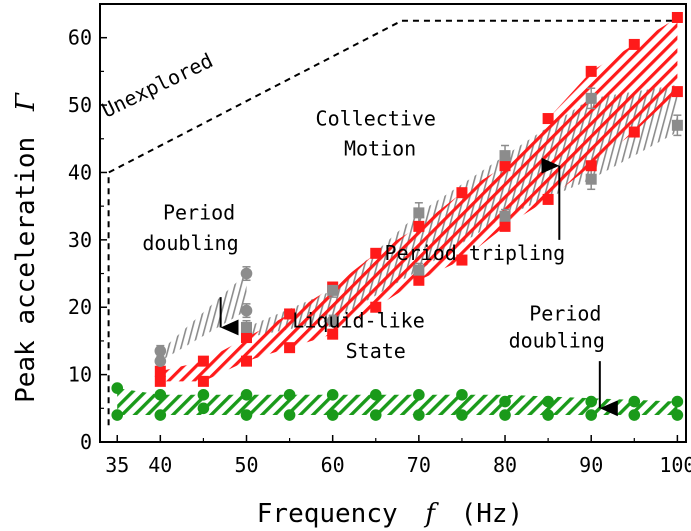 The width and height of the screenshot is (691, 531). What do you see at coordinates (80, 240) in the screenshot?
I see `y-tick-label: 30` at bounding box center [80, 240].